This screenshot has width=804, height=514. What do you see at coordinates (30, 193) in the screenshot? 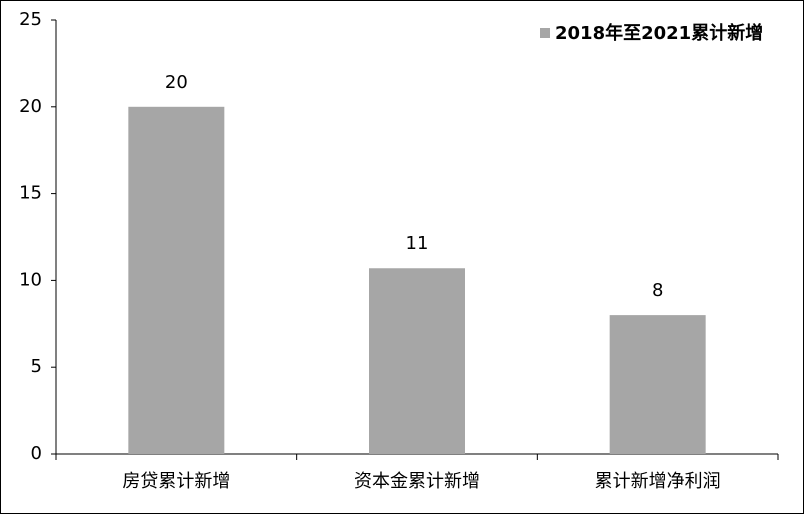
I see `y-tick-label: 15` at bounding box center [30, 193].